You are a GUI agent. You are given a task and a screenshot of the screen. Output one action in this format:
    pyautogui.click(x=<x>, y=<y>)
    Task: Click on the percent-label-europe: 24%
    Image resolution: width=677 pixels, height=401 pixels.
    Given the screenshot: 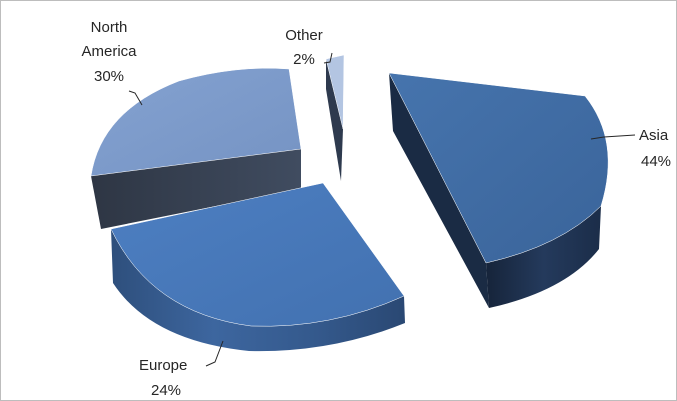 What is the action you would take?
    pyautogui.click(x=166, y=390)
    